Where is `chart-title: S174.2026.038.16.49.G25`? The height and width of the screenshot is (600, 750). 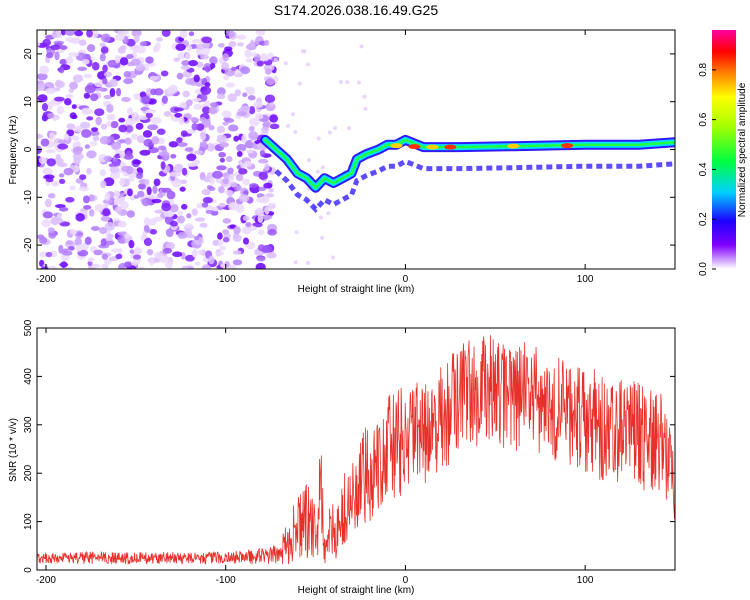
chart-title: S174.2026.038.16.49.G25 is located at coordinates (356, 10).